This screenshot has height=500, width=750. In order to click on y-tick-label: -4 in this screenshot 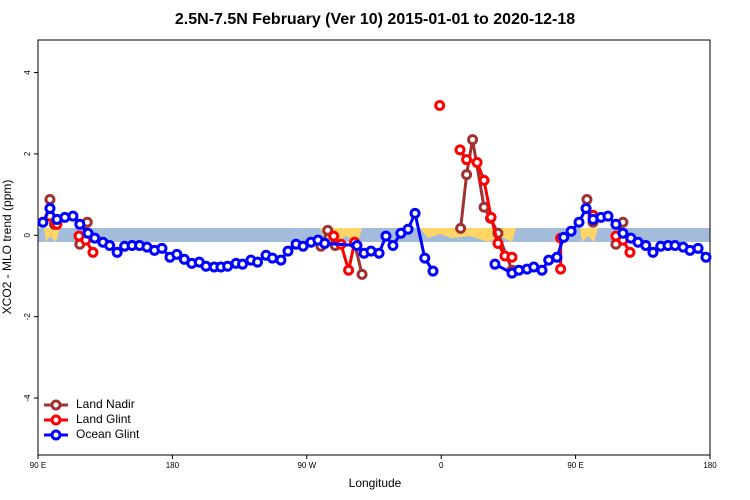, I will do `click(27, 398)`.